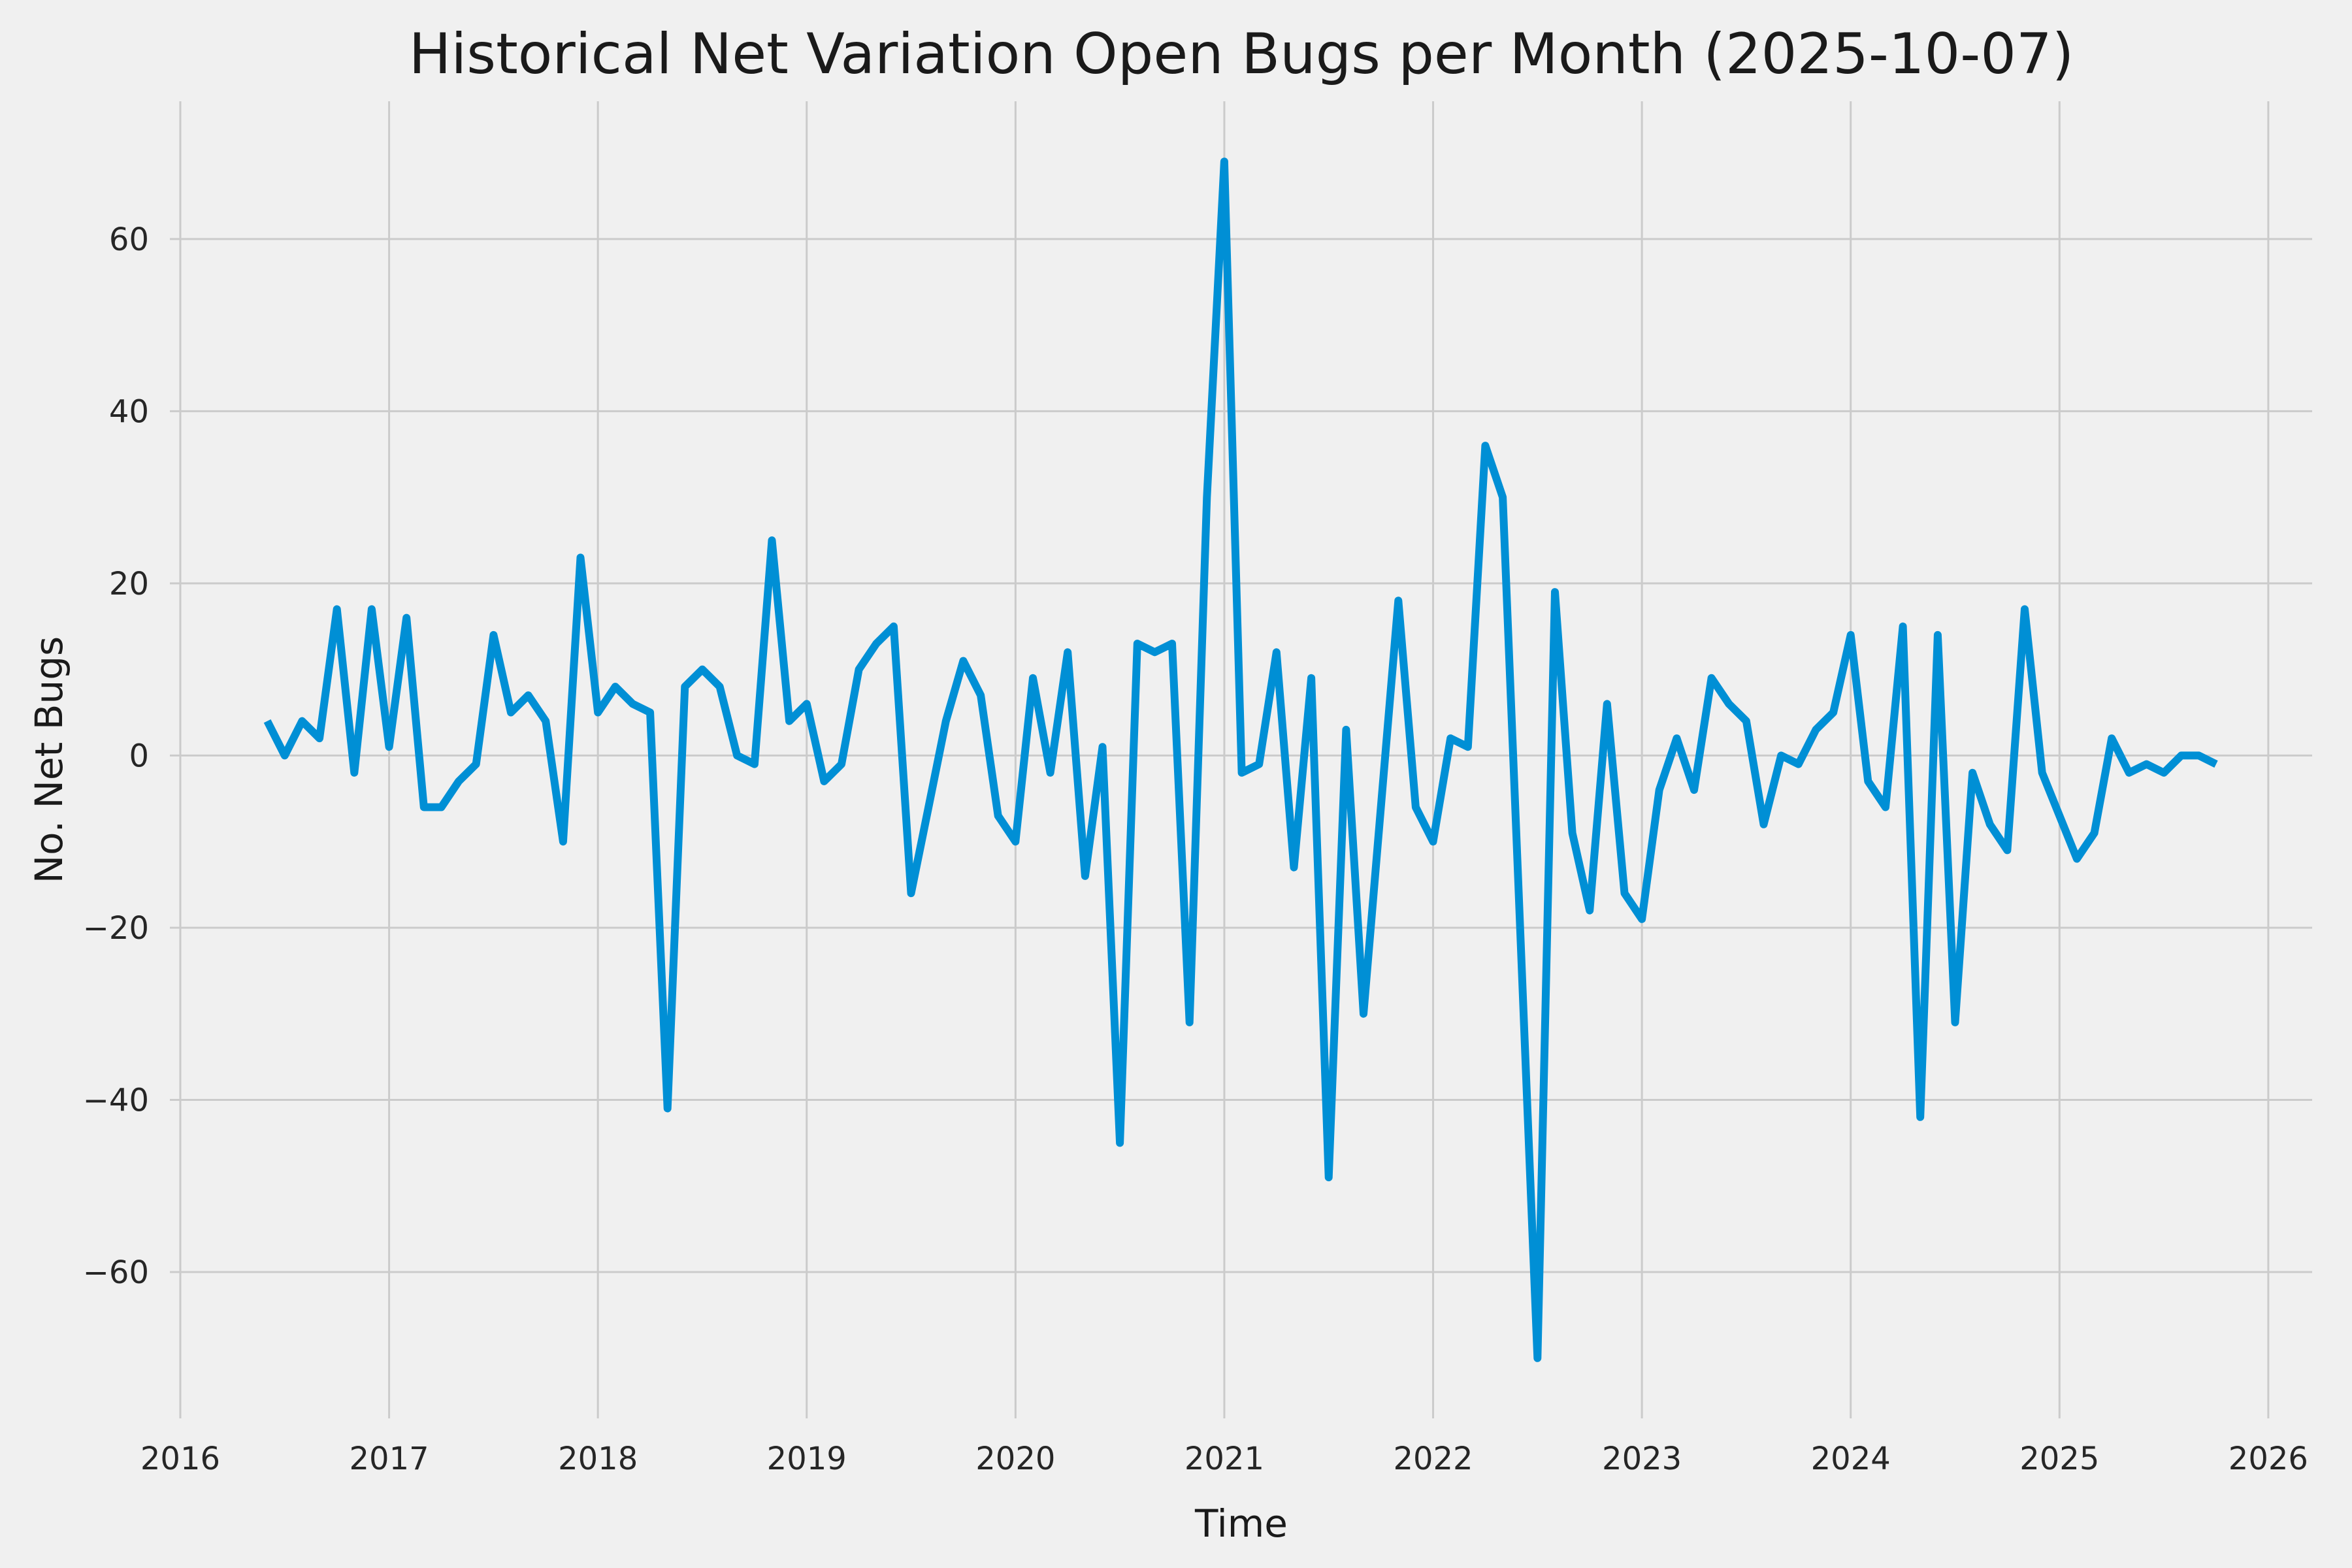 This screenshot has width=2352, height=1568. I want to click on x-tick-label: 2018, so click(598, 1459).